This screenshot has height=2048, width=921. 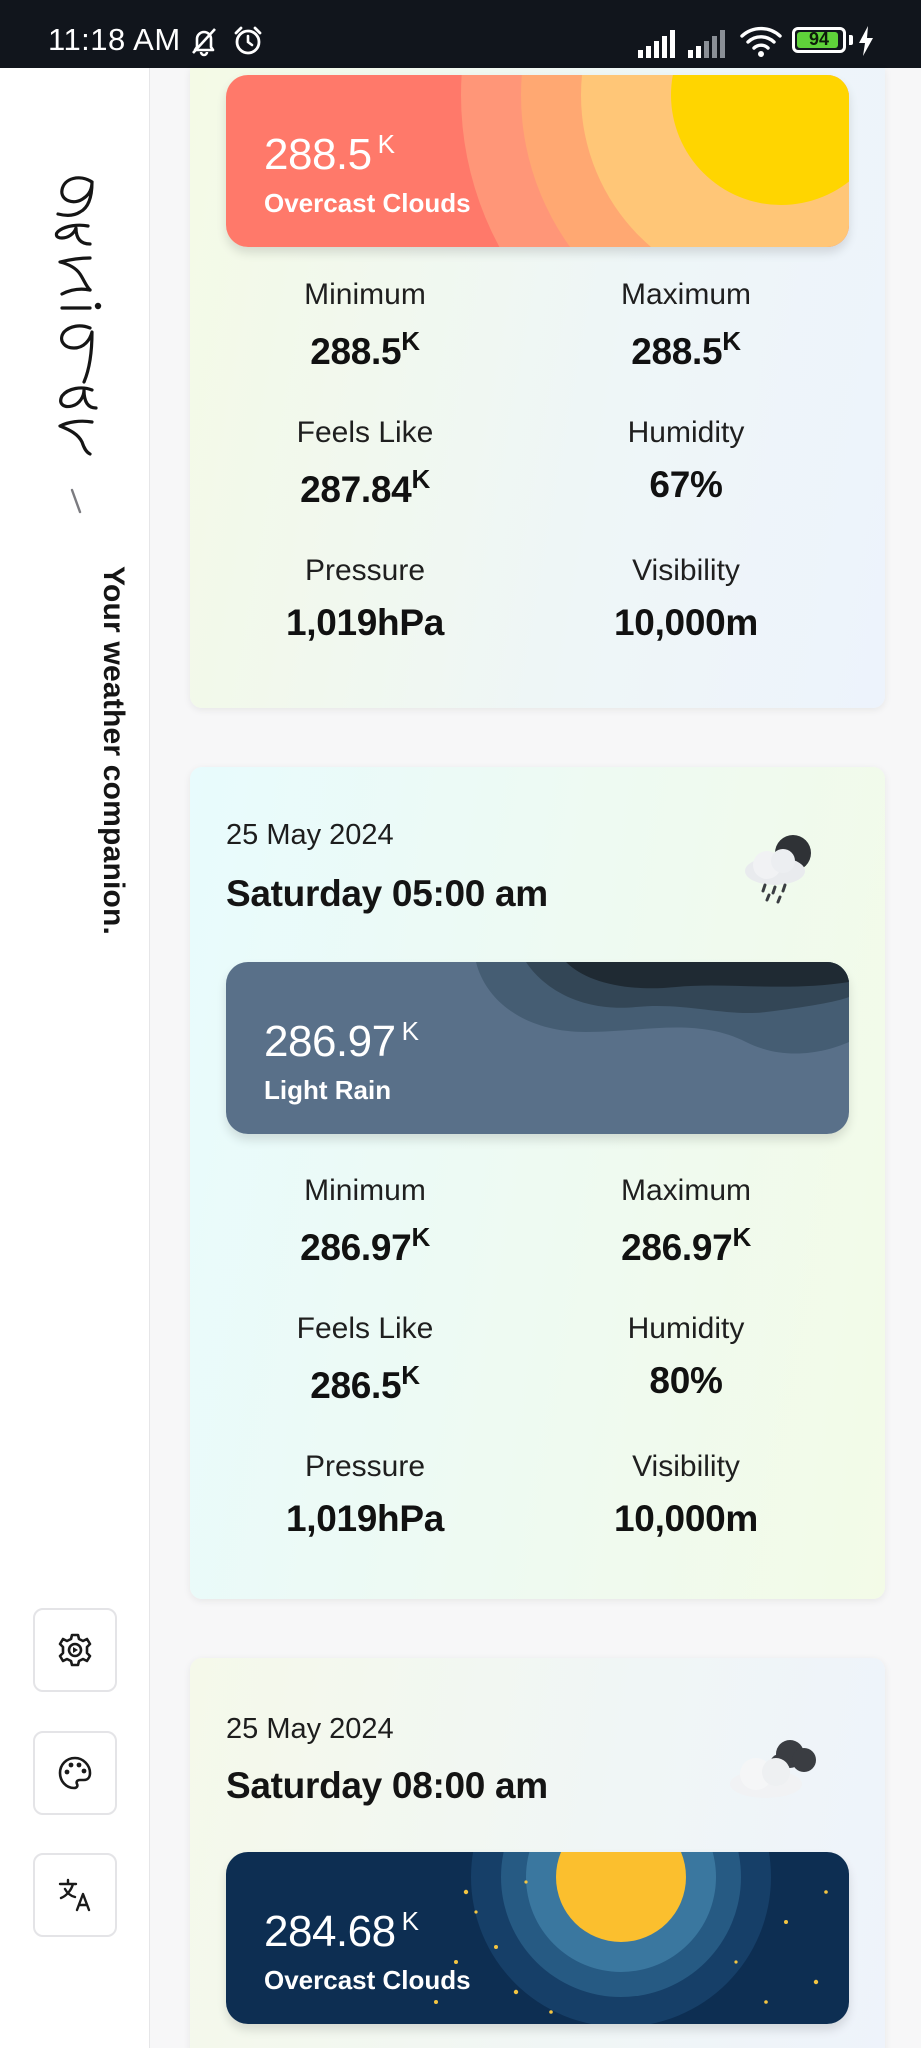 What do you see at coordinates (341, 1931) in the screenshot?
I see `current-temperature: 284.68 K` at bounding box center [341, 1931].